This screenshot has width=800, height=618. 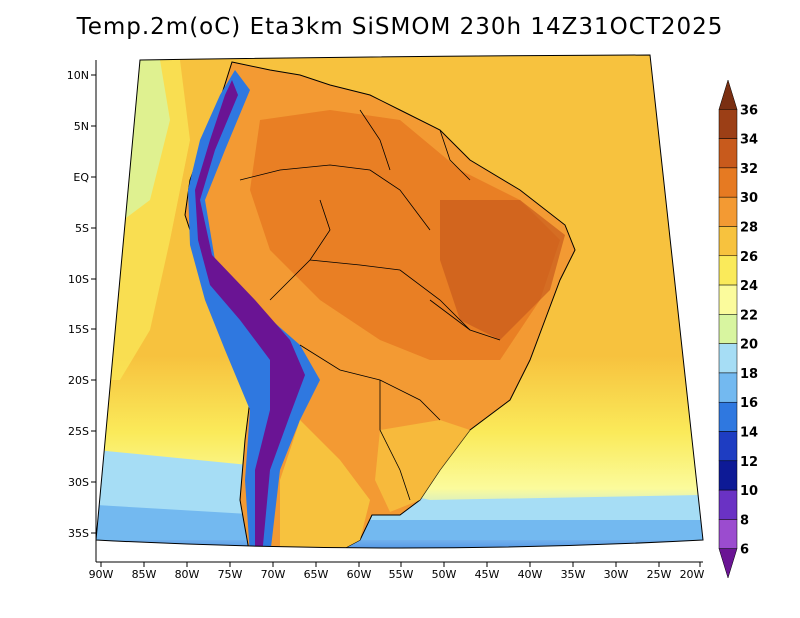 I want to click on lat-tick: 35S, so click(x=82, y=533).